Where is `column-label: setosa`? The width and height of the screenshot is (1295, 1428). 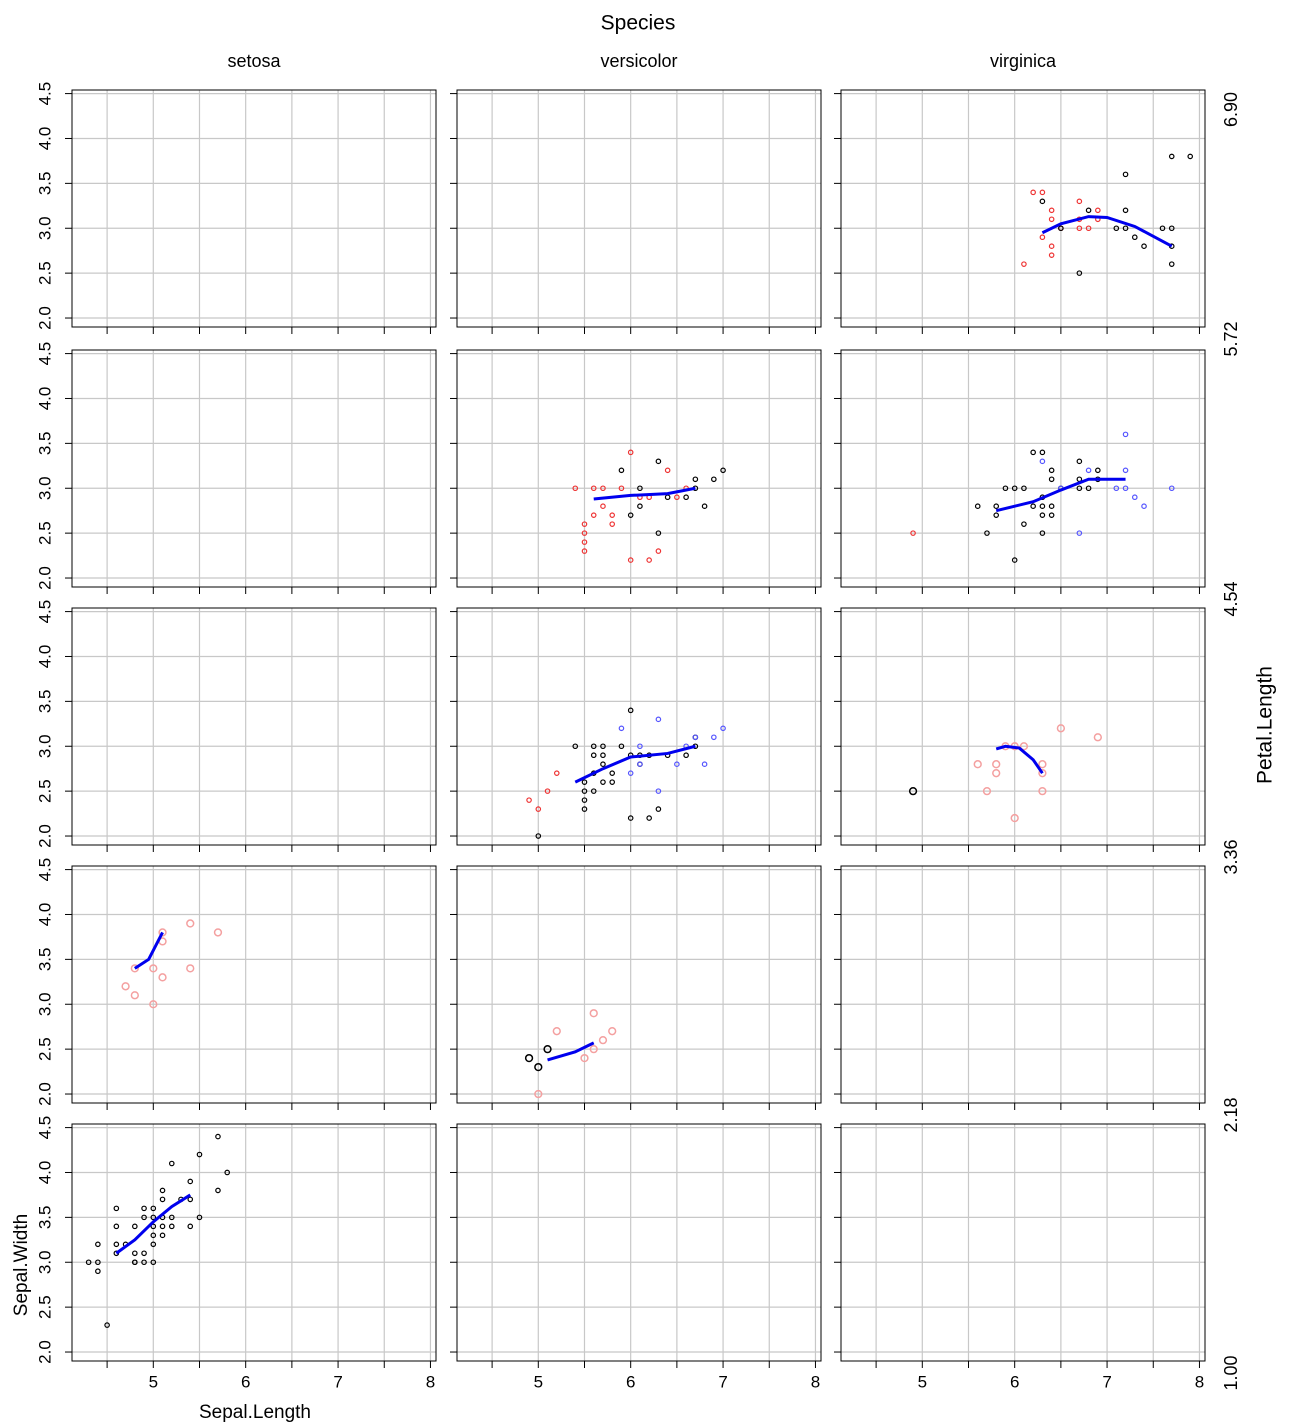
column-label: setosa is located at coordinates (254, 61).